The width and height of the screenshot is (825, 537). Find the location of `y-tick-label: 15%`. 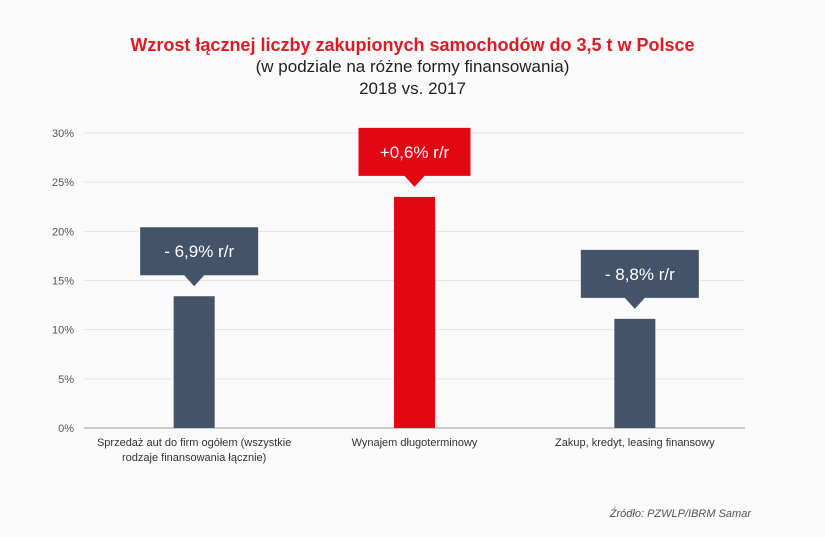

y-tick-label: 15% is located at coordinates (63, 282).